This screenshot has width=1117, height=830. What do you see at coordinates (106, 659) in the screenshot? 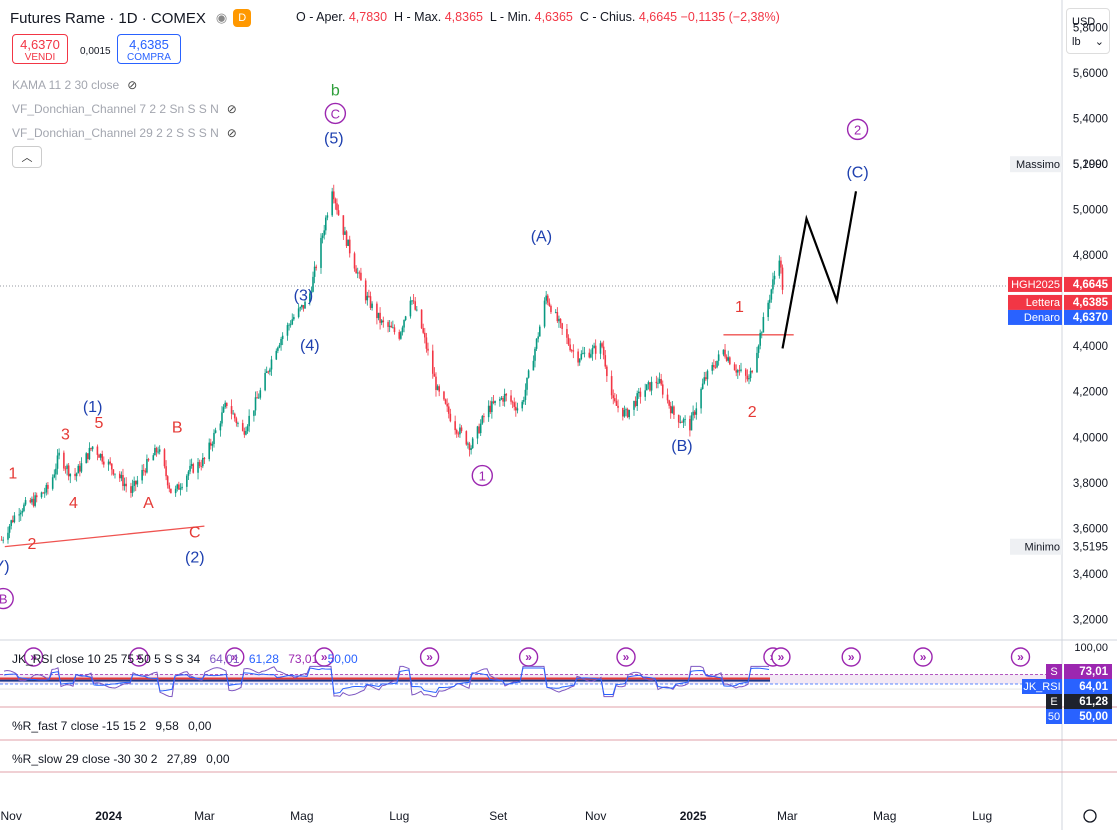
I see `rsi-legend-label: JK_RSI close 10 25 75 50 5 S S 34` at bounding box center [106, 659].